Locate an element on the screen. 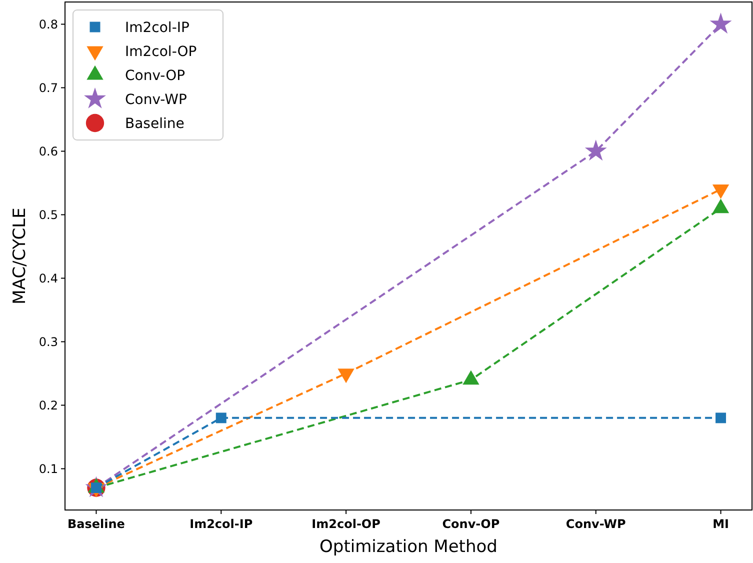  x-axis-title: Optimization Method is located at coordinates (409, 547).